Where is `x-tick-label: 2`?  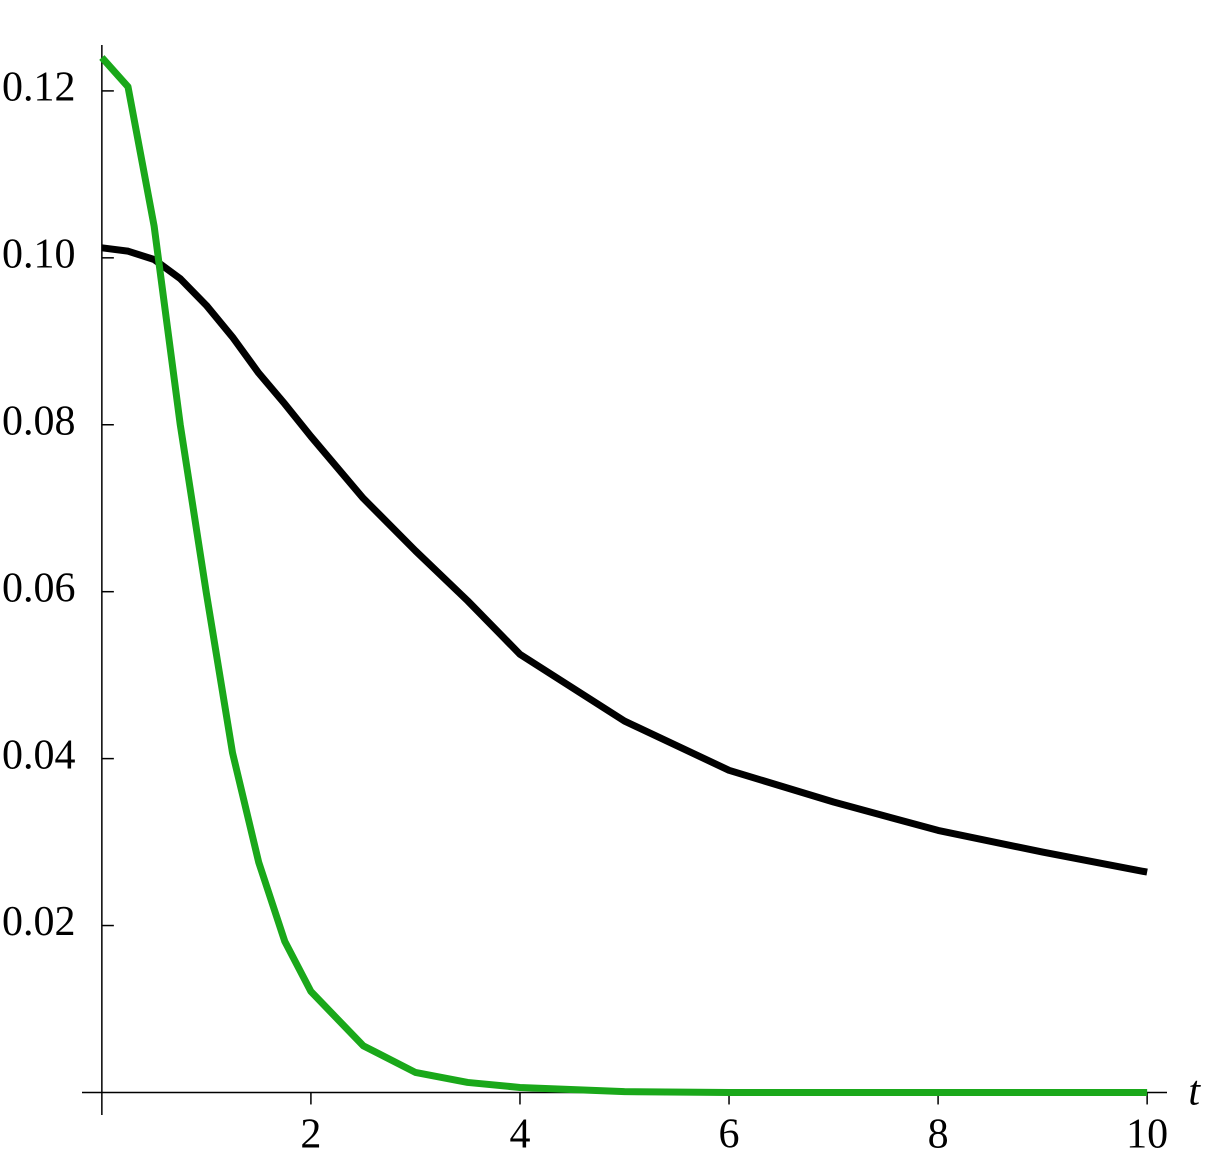 x-tick-label: 2 is located at coordinates (310, 1135).